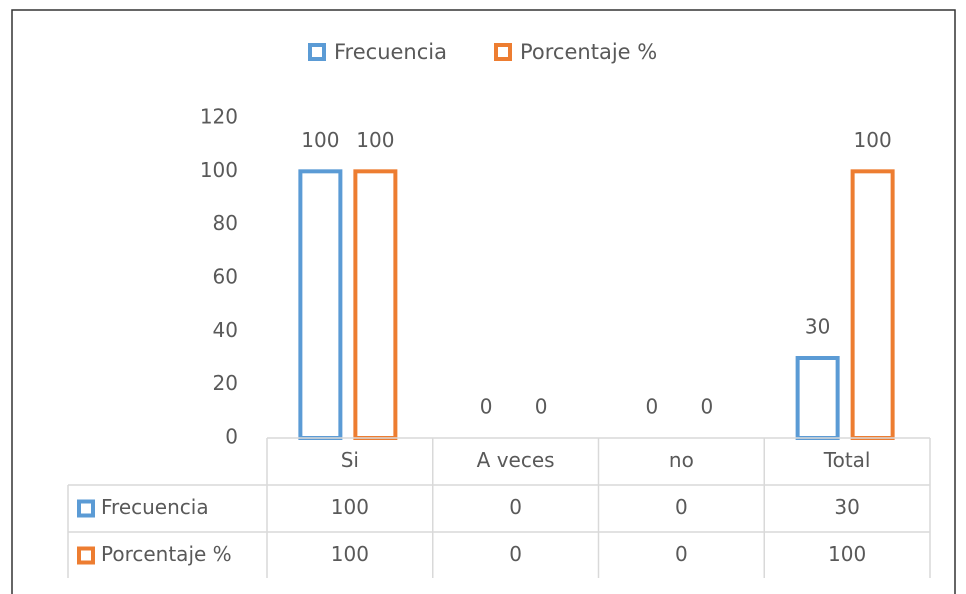 The width and height of the screenshot is (966, 594). Describe the element at coordinates (225, 330) in the screenshot. I see `y-tick-label: 40` at that location.